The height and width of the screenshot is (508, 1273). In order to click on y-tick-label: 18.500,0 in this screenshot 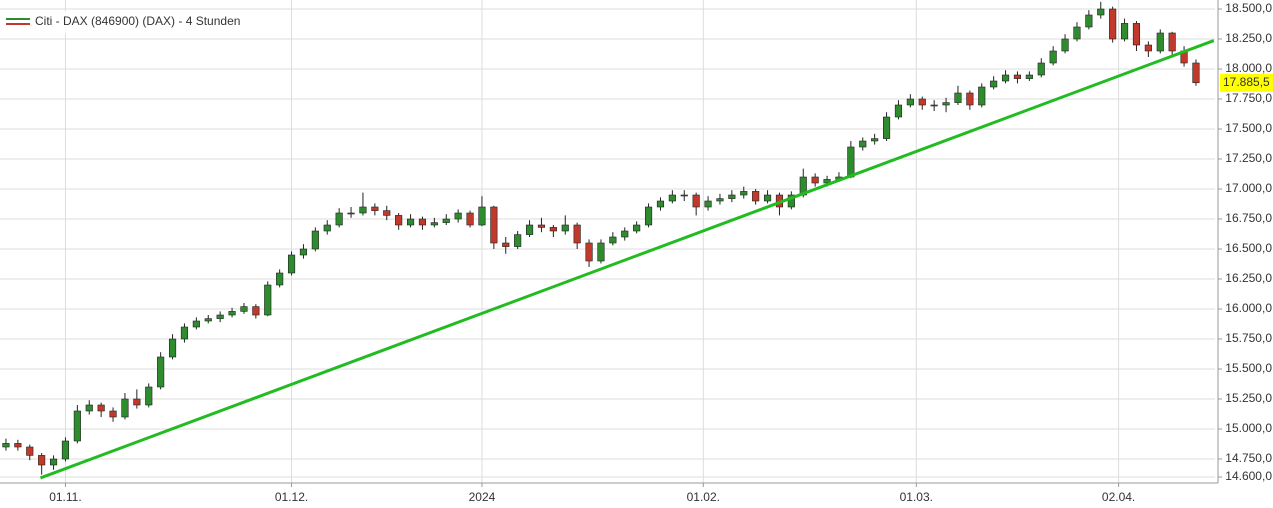, I will do `click(1248, 8)`.